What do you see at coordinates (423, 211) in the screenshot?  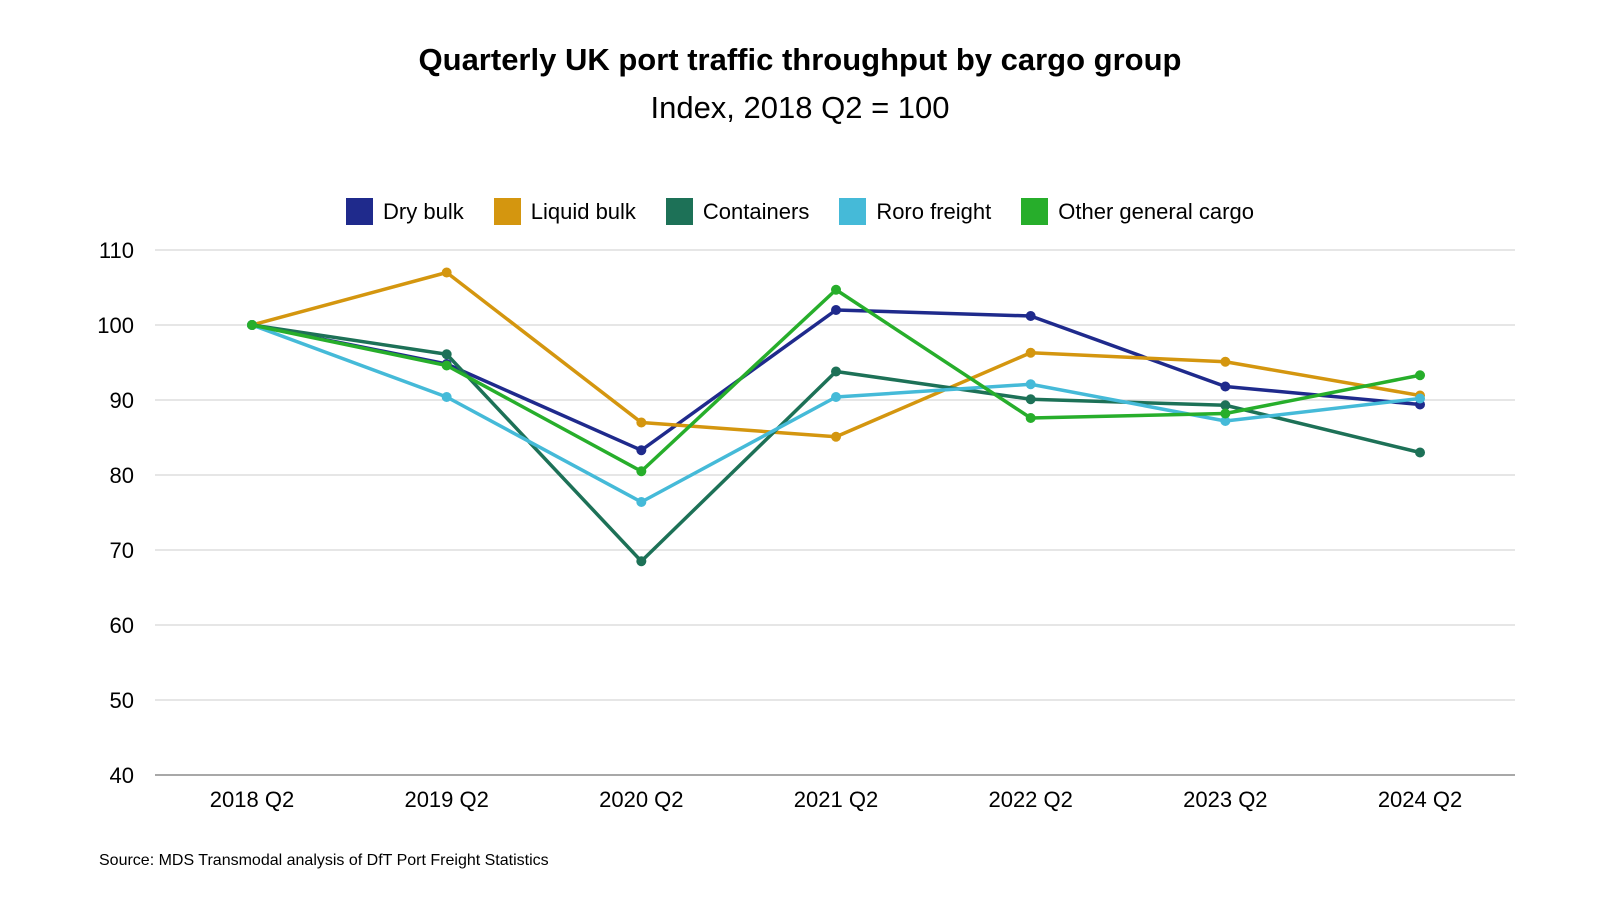 I see `legend-label: Dry bulk` at bounding box center [423, 211].